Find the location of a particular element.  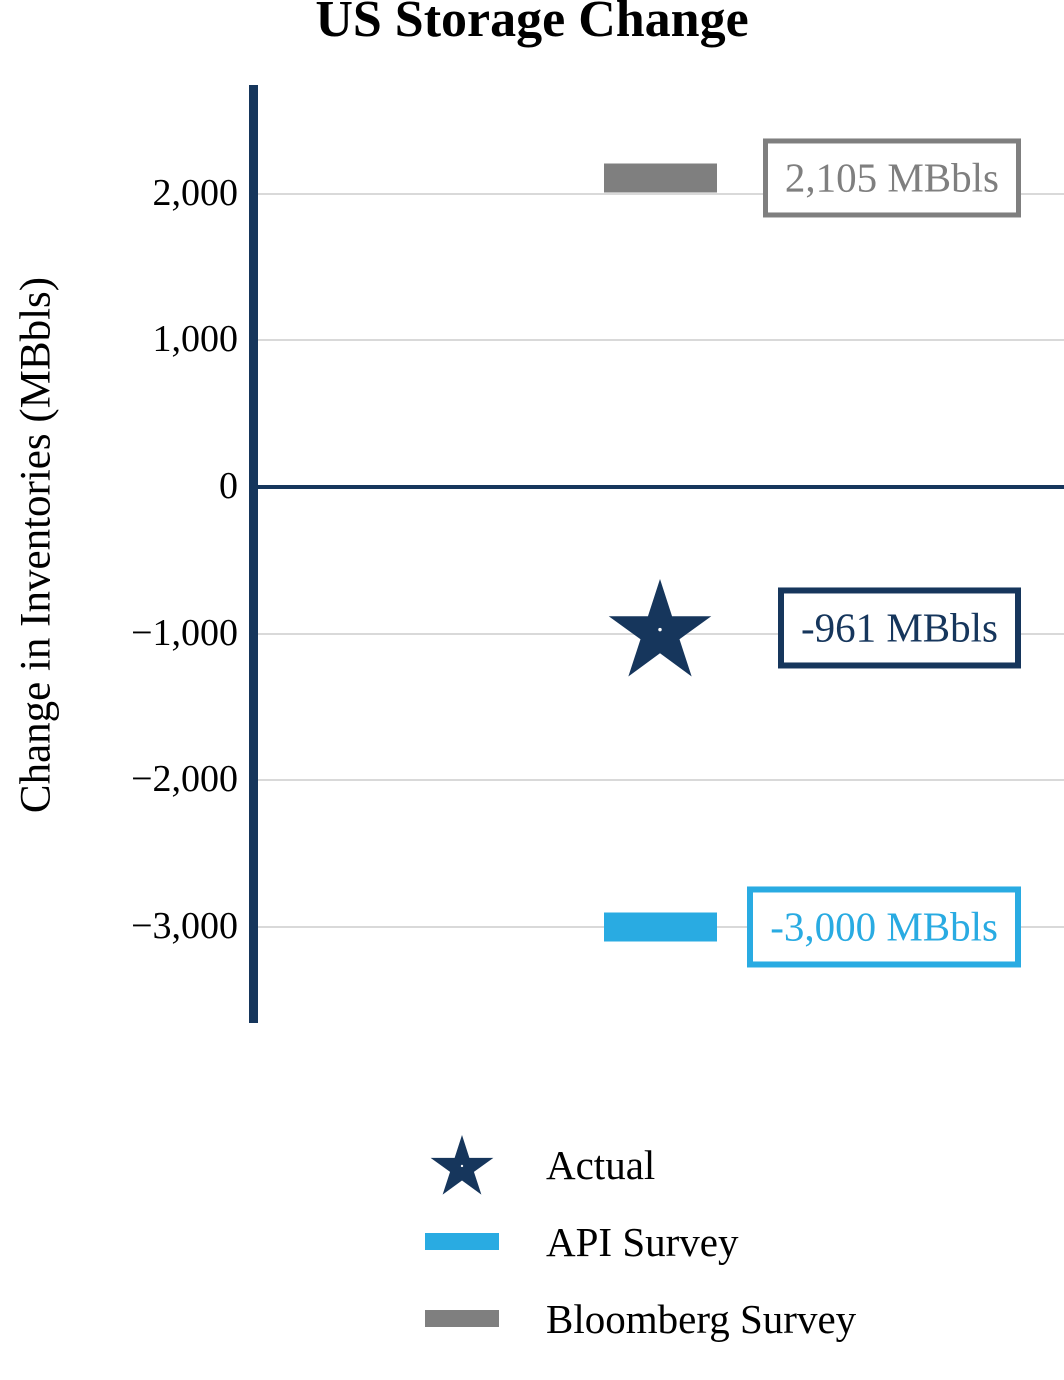

legend-label-actual: Actual is located at coordinates (601, 1164).